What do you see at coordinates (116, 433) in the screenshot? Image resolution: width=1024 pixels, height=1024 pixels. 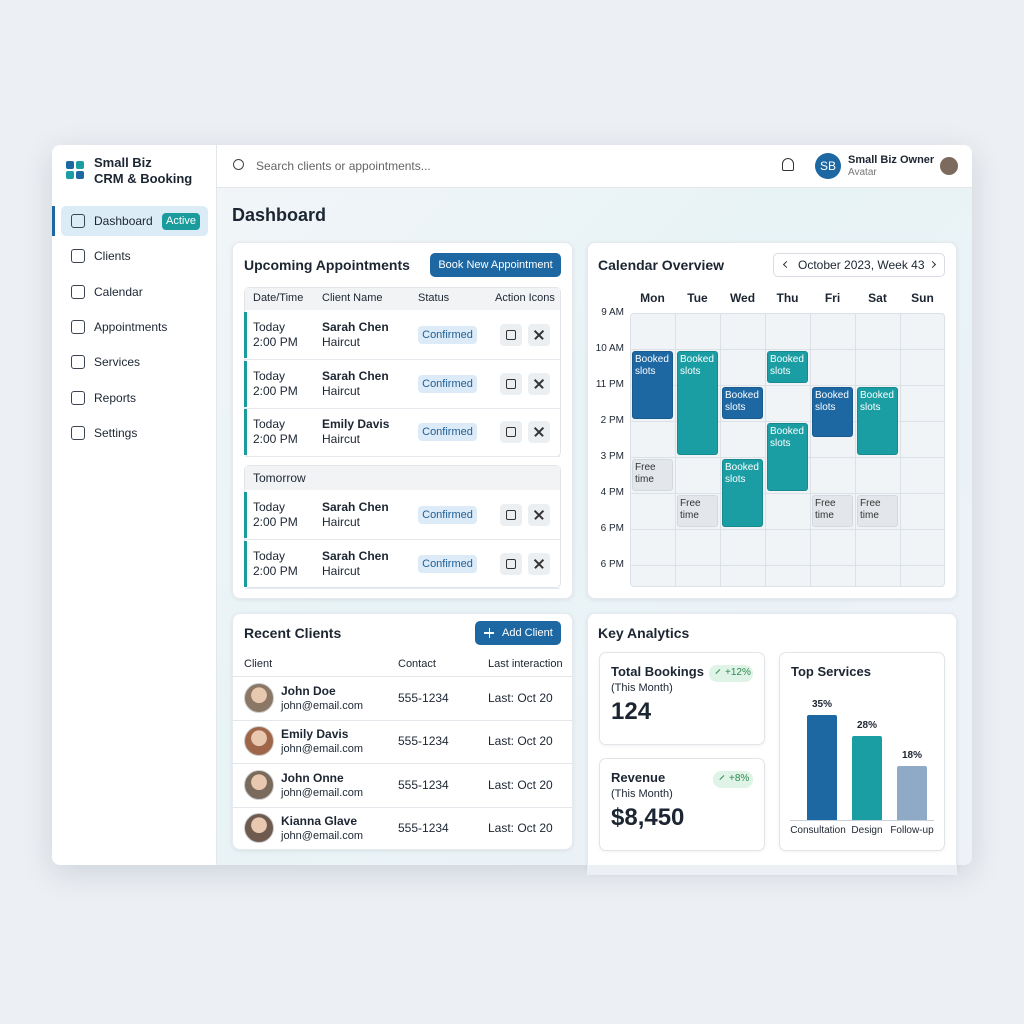 I see `nav-item: Settings` at bounding box center [116, 433].